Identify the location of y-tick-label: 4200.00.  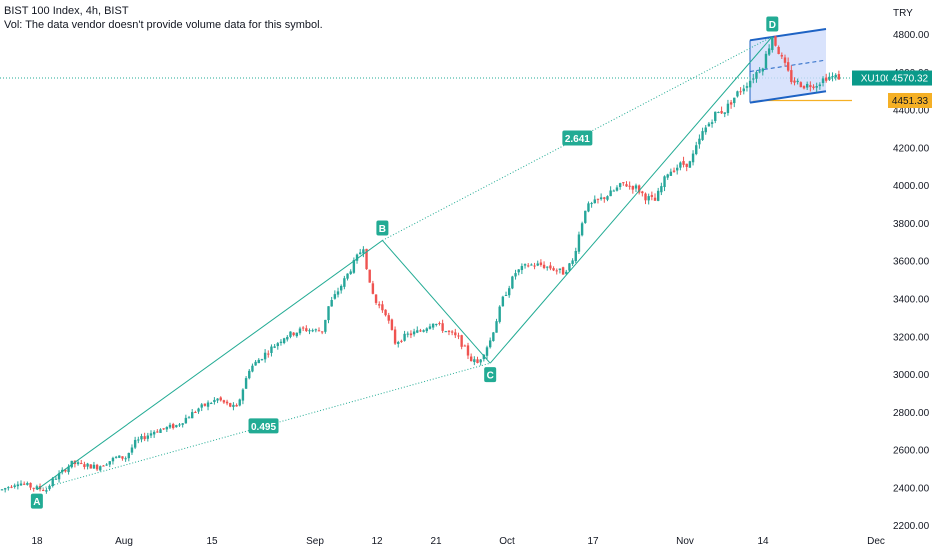
(911, 148).